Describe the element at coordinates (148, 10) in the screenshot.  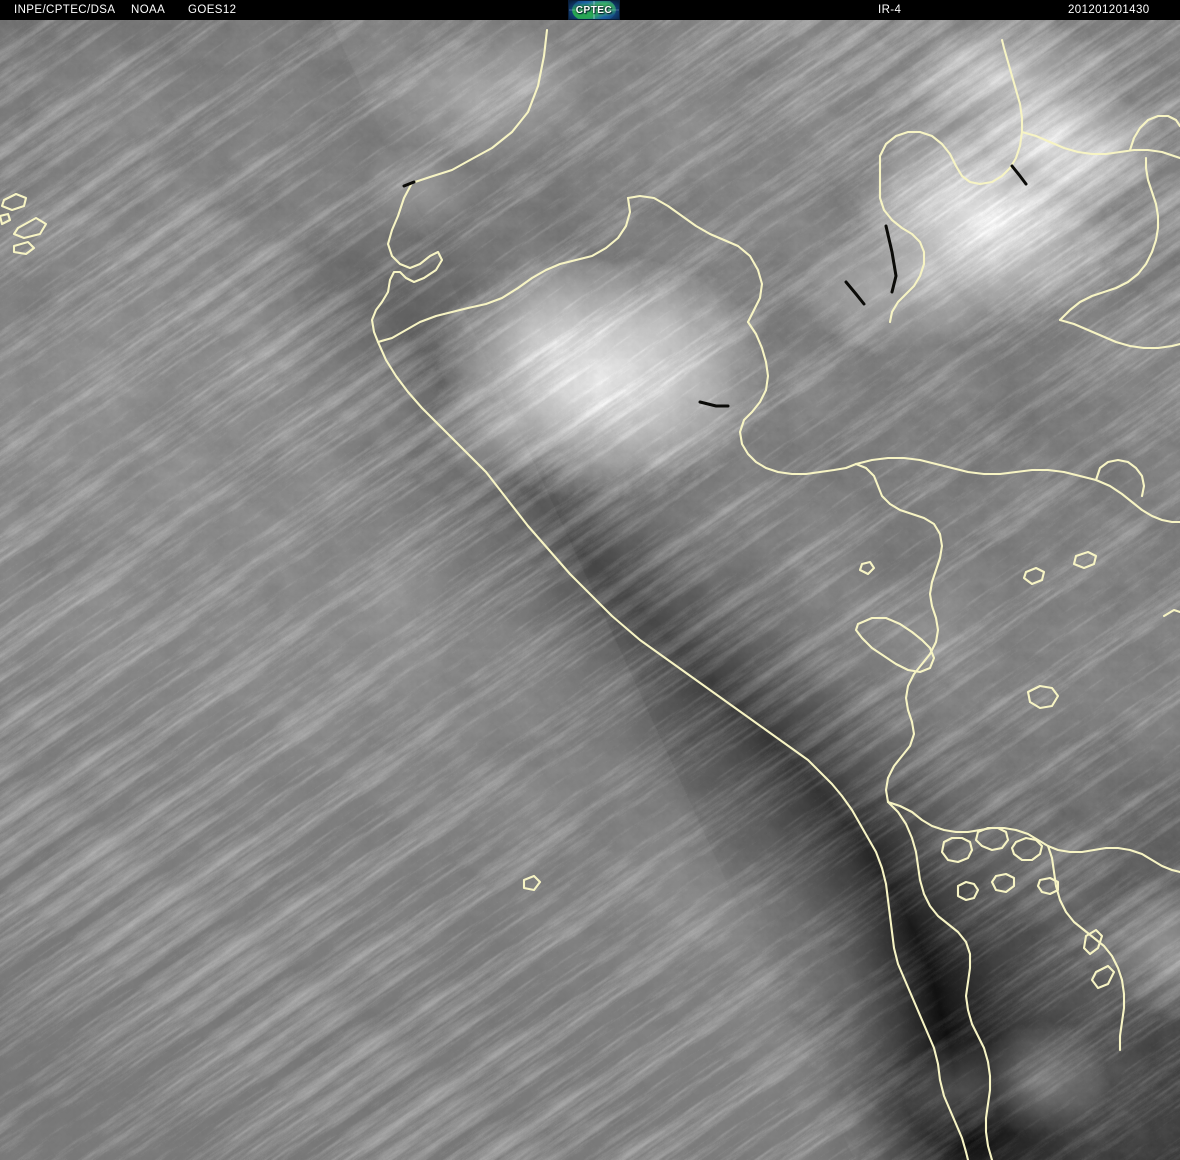
I see `header-provider-label: NOAA` at that location.